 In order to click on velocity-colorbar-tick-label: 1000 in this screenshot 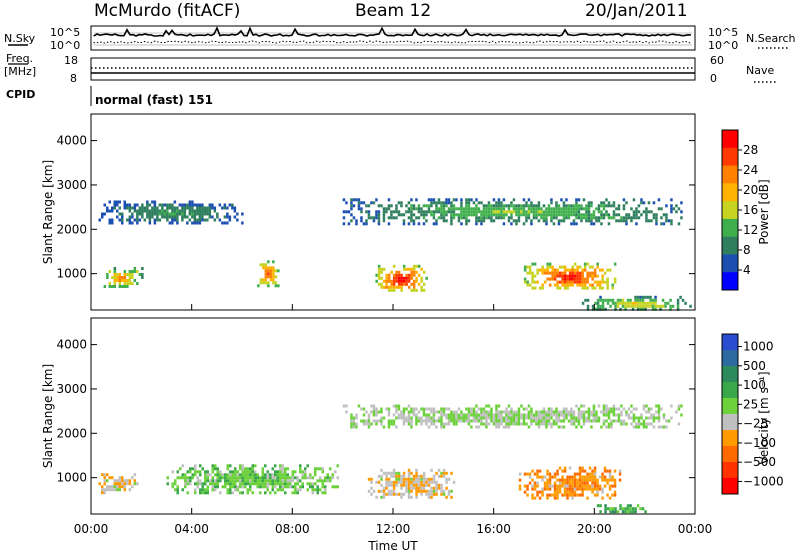, I will do `click(758, 347)`.